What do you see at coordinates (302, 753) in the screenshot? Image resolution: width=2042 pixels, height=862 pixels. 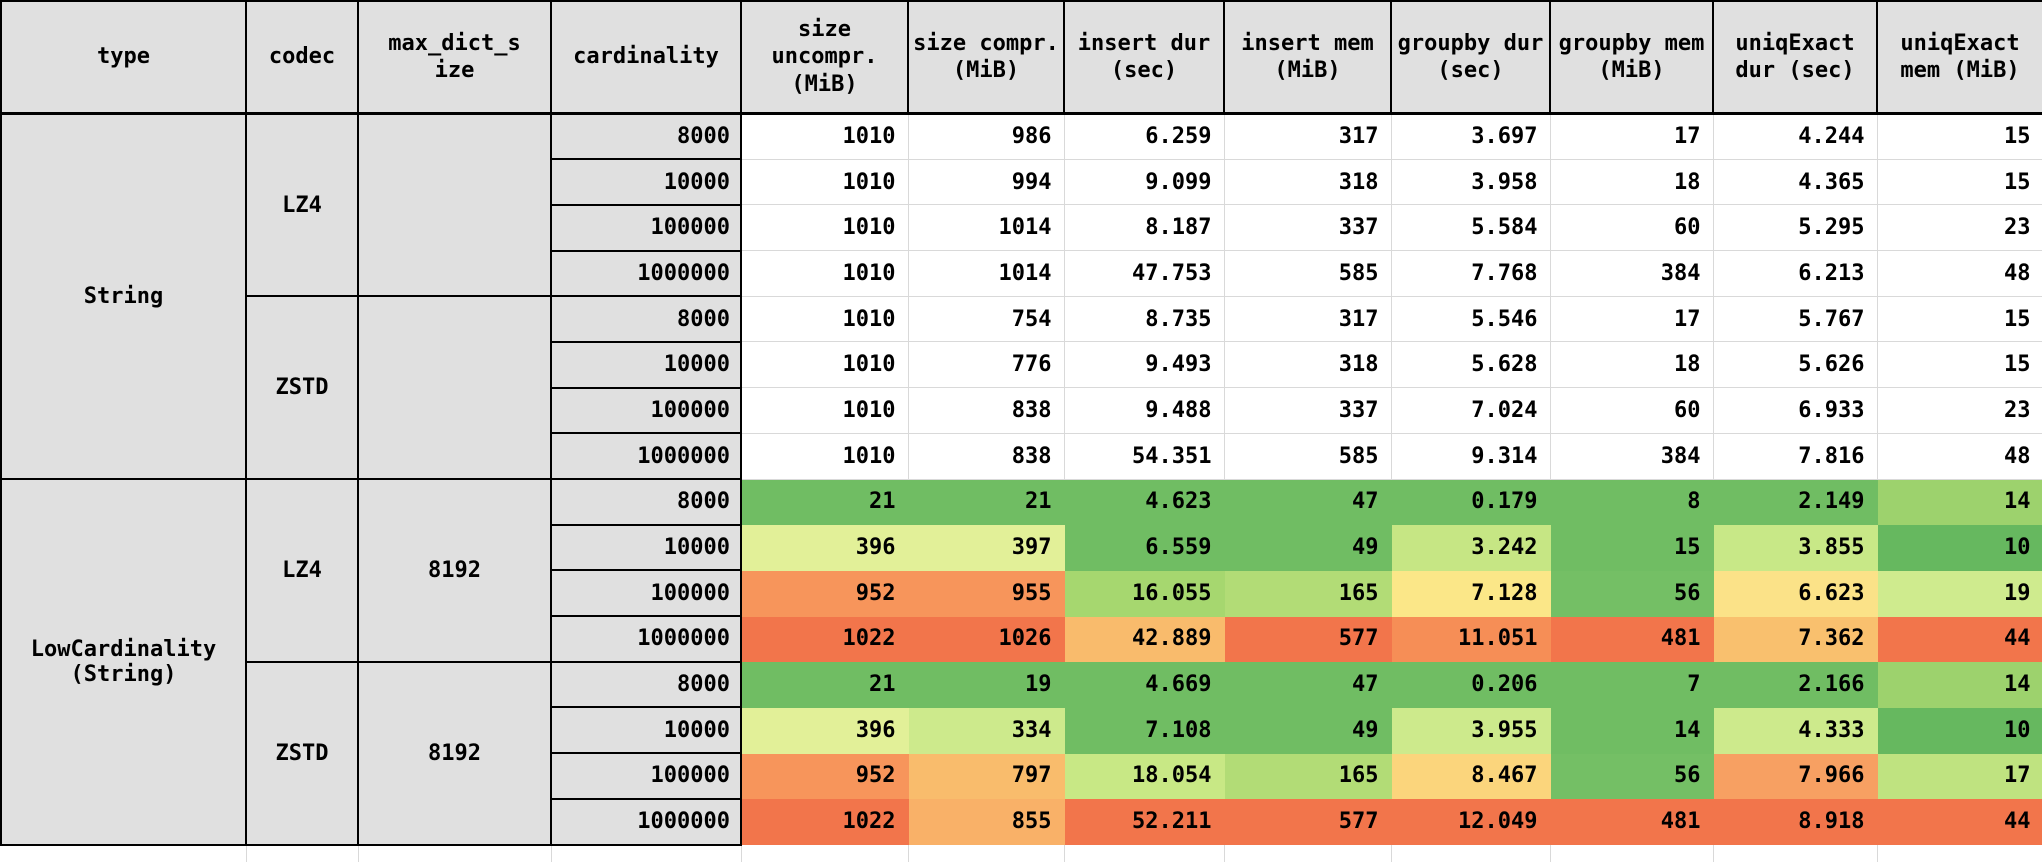 I see `codec-group-zstd: ZSTD` at bounding box center [302, 753].